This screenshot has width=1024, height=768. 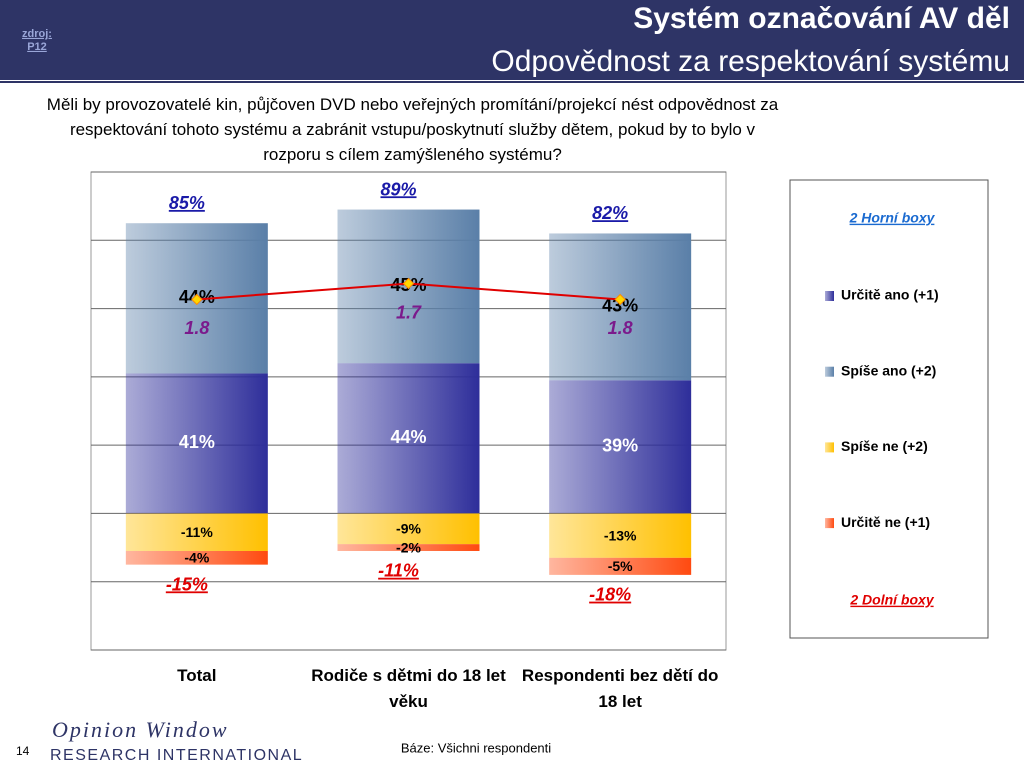 I want to click on top-total-label: 82%, so click(x=610, y=213).